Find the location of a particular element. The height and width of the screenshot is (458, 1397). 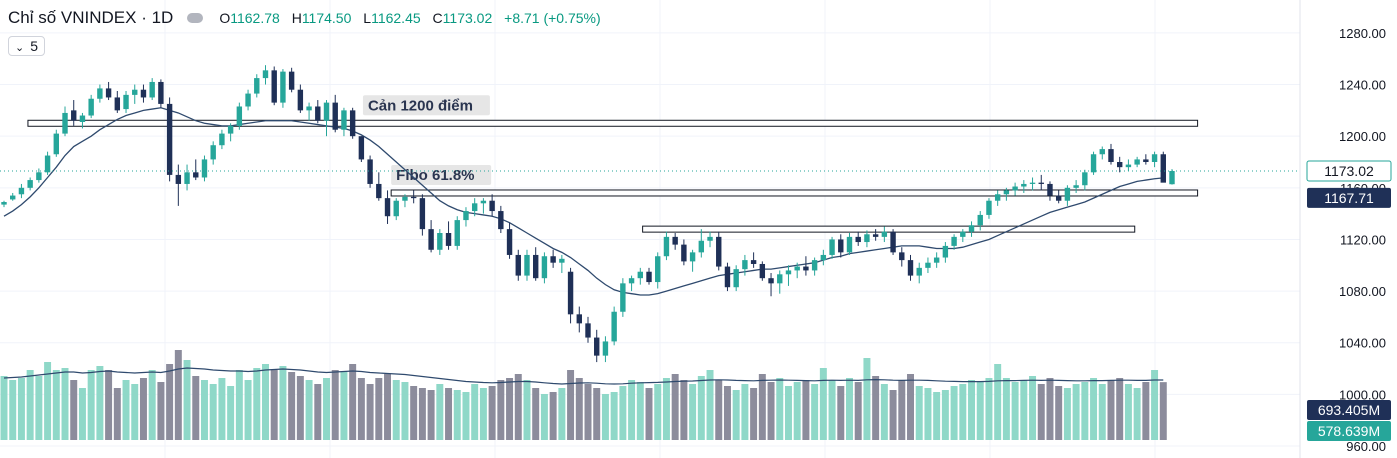

annotation-label: Cản 1200 điểm is located at coordinates (420, 105).